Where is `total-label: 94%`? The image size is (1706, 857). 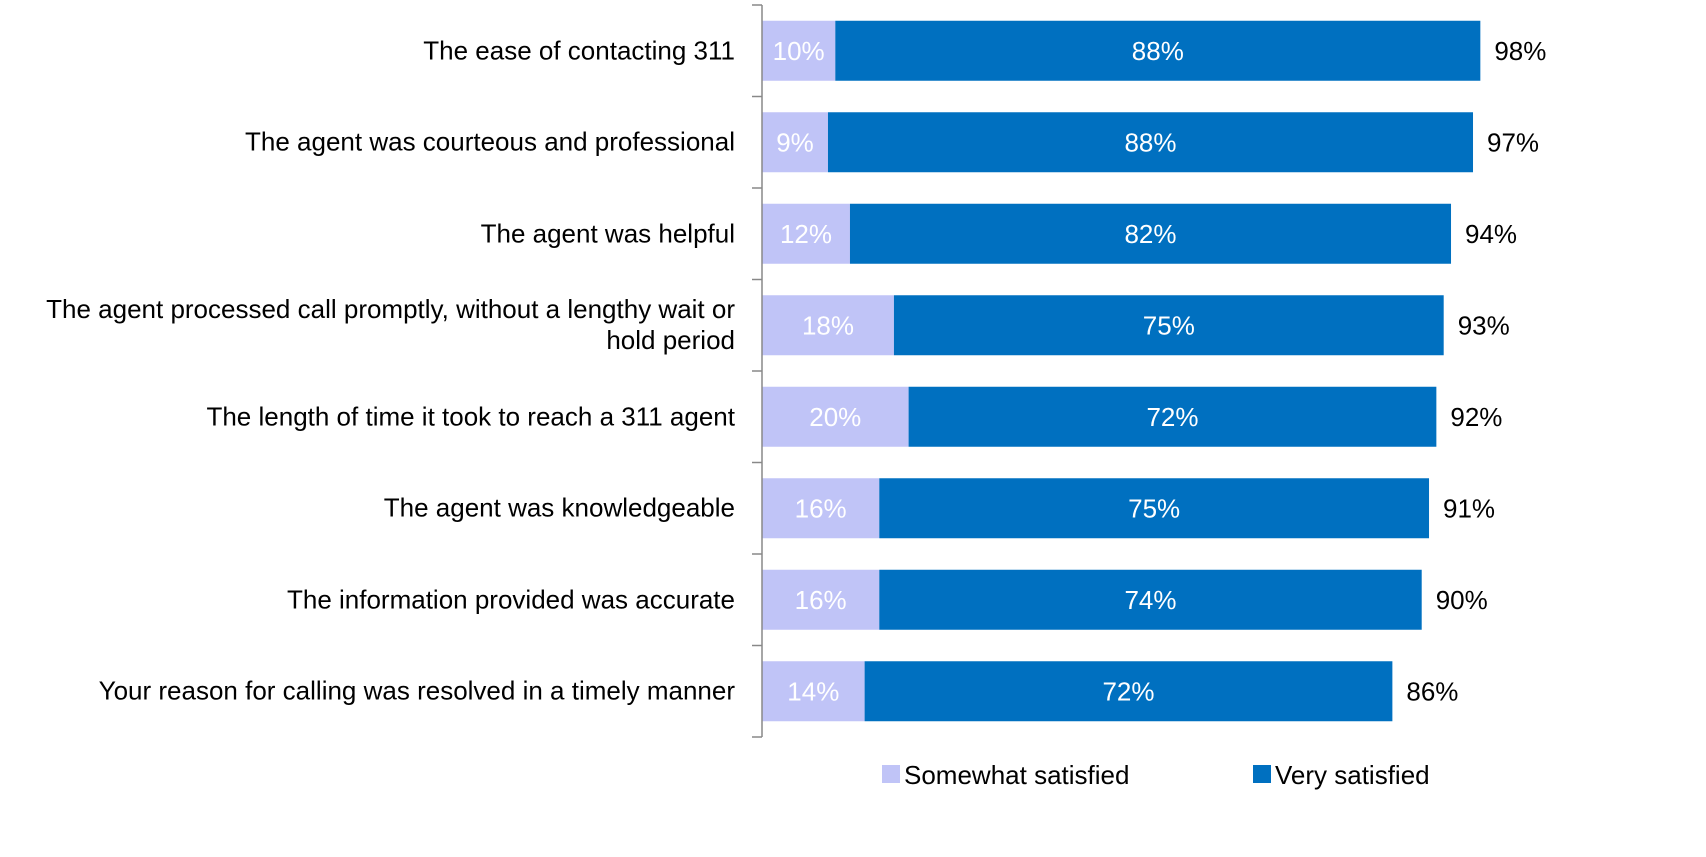 total-label: 94% is located at coordinates (1491, 234).